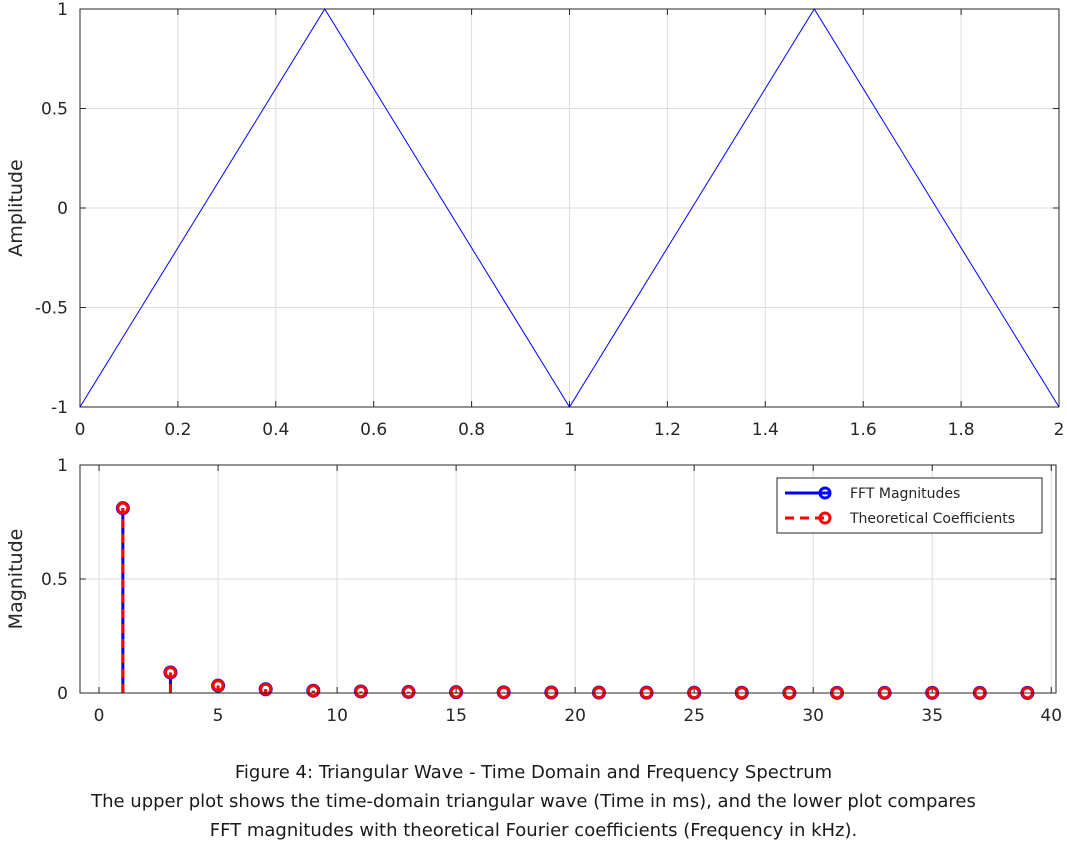  I want to click on legend: FFT Magnitudes Theoretical Coefficients, so click(909, 505).